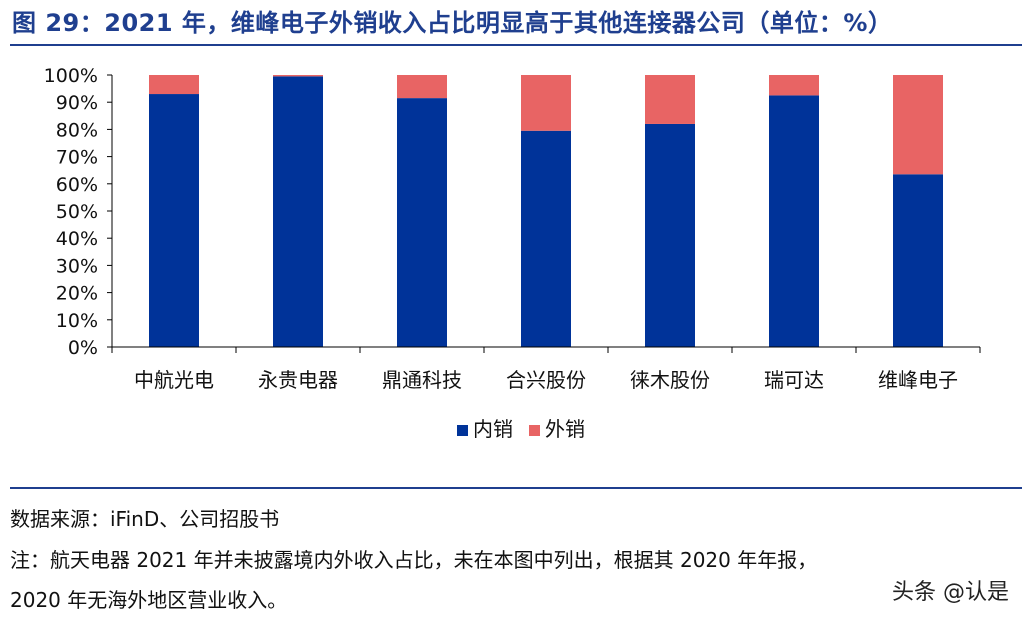  What do you see at coordinates (422, 380) in the screenshot?
I see `x-tick-label: 鼎通科技` at bounding box center [422, 380].